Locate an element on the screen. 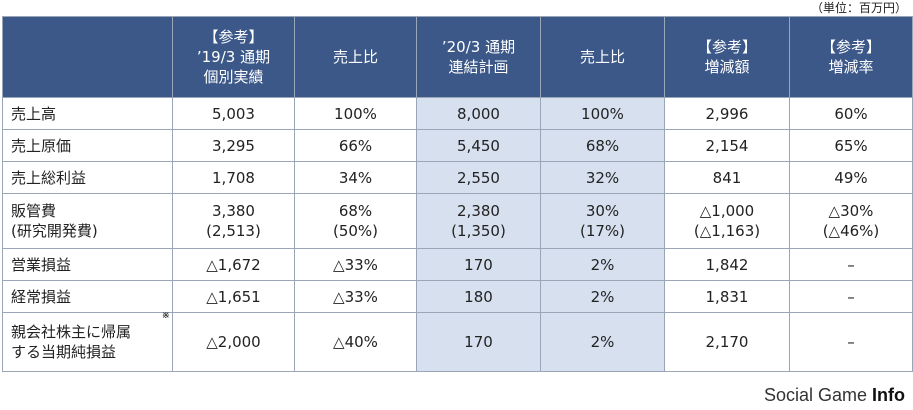  cell-ratio-1: △40% is located at coordinates (355, 342).